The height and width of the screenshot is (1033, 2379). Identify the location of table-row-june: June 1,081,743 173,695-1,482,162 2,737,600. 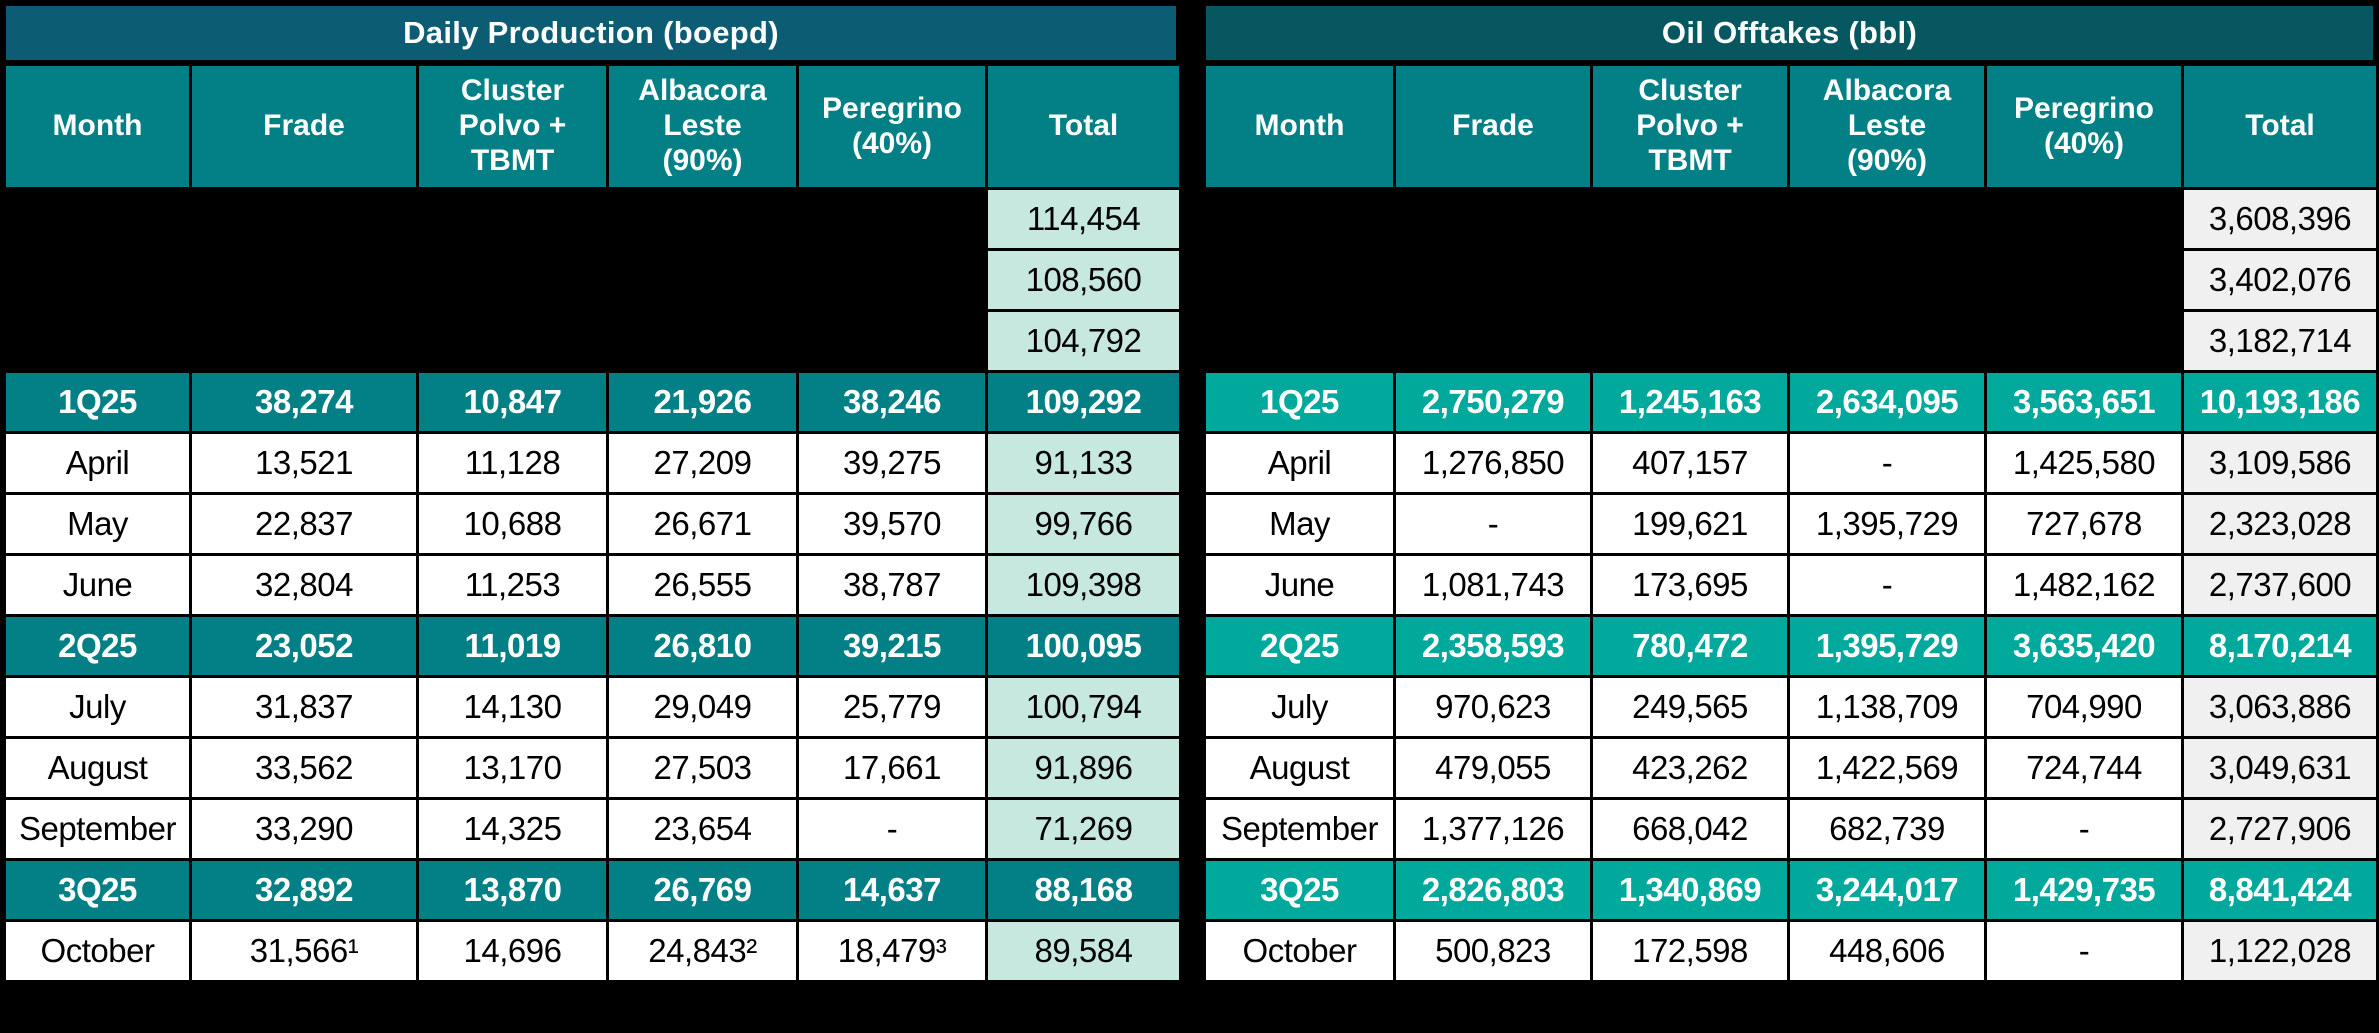
(1791, 585).